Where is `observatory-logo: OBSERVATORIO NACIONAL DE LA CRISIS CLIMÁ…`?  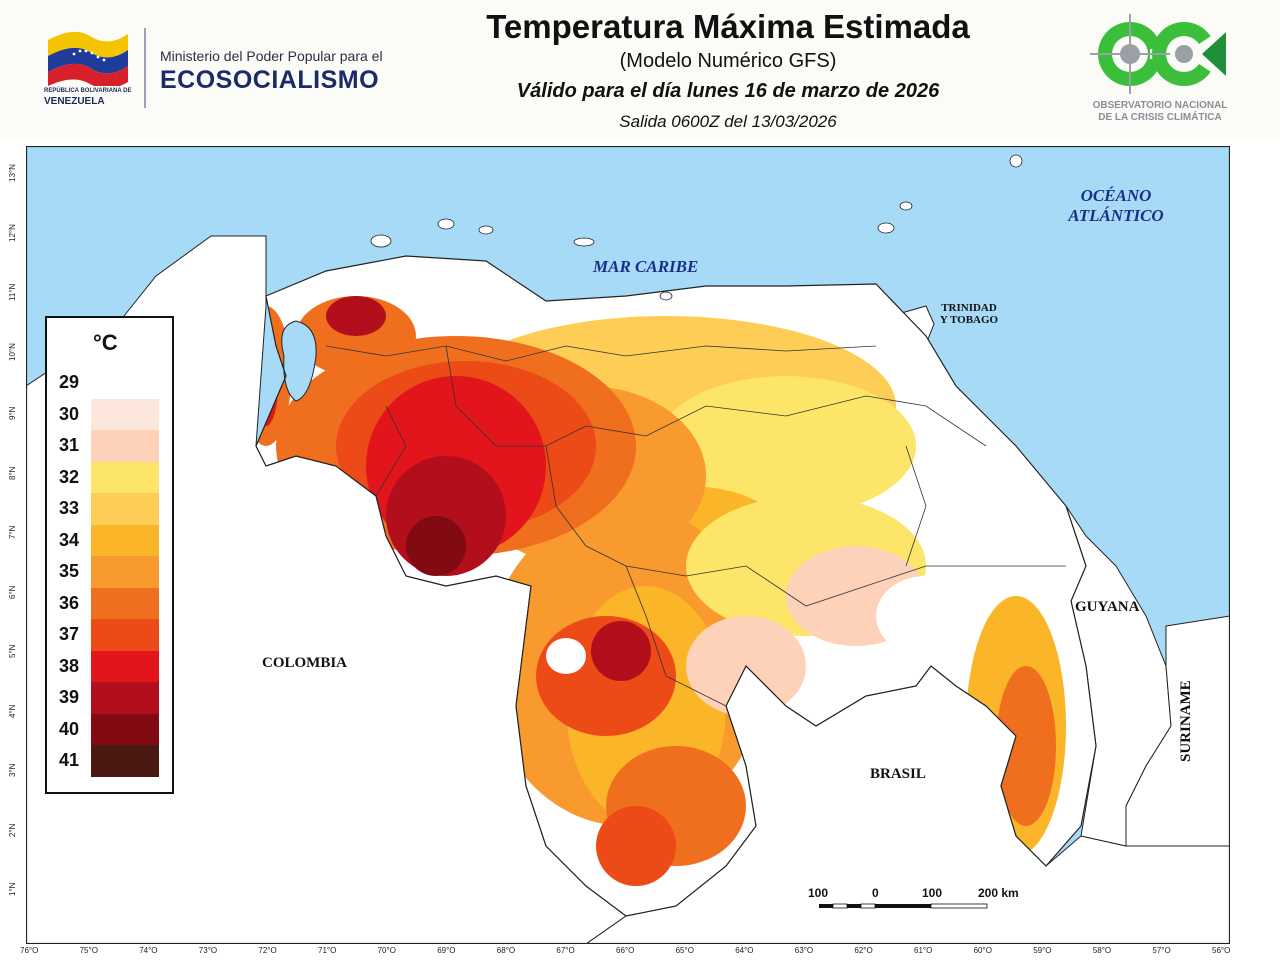
observatory-logo: OBSERVATORIO NACIONAL DE LA CRISIS CLIMÁ… is located at coordinates (1160, 70).